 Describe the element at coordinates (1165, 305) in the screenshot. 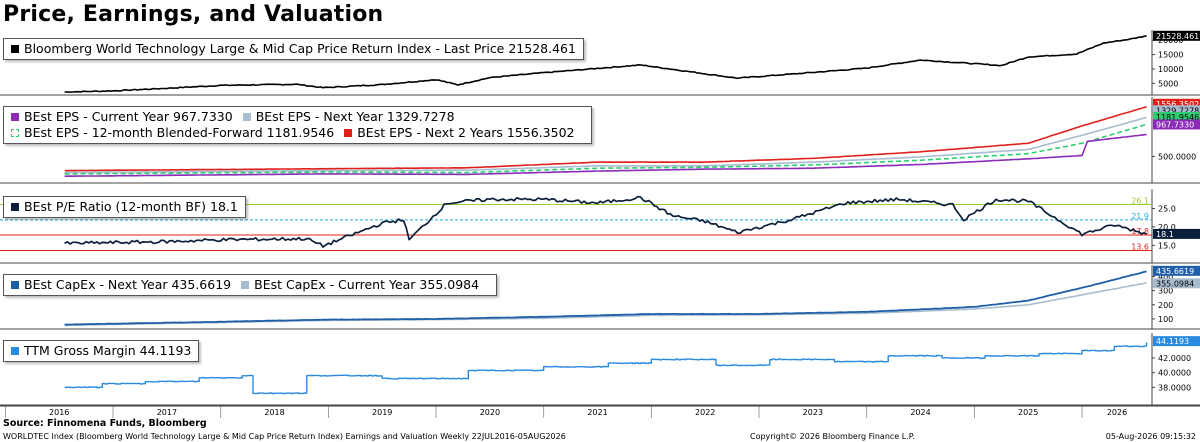

I see `y-tick-label: 200` at that location.